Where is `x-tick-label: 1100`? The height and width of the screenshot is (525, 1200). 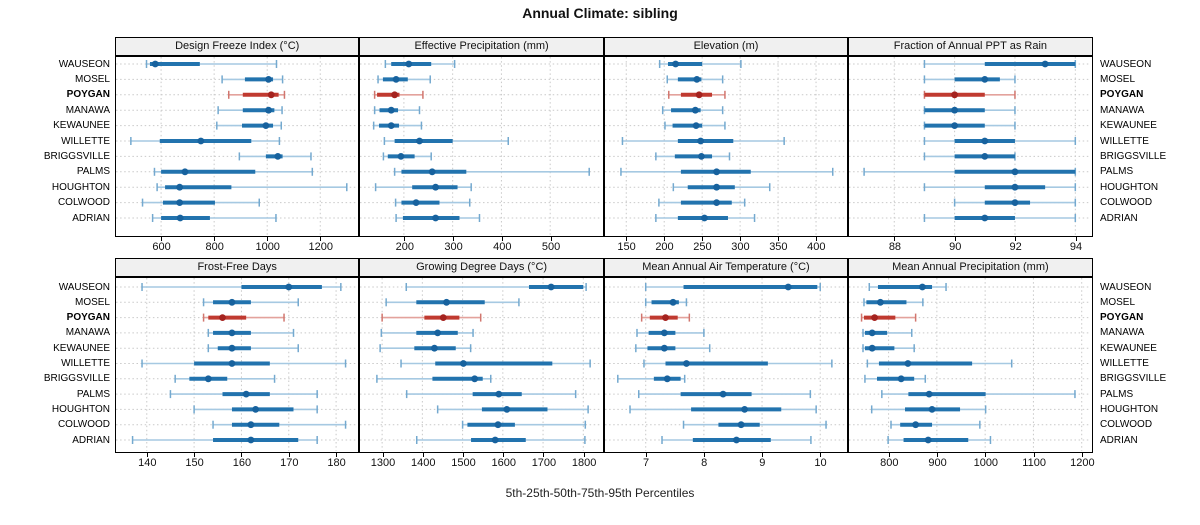 x-tick-label: 1100 is located at coordinates (1034, 463).